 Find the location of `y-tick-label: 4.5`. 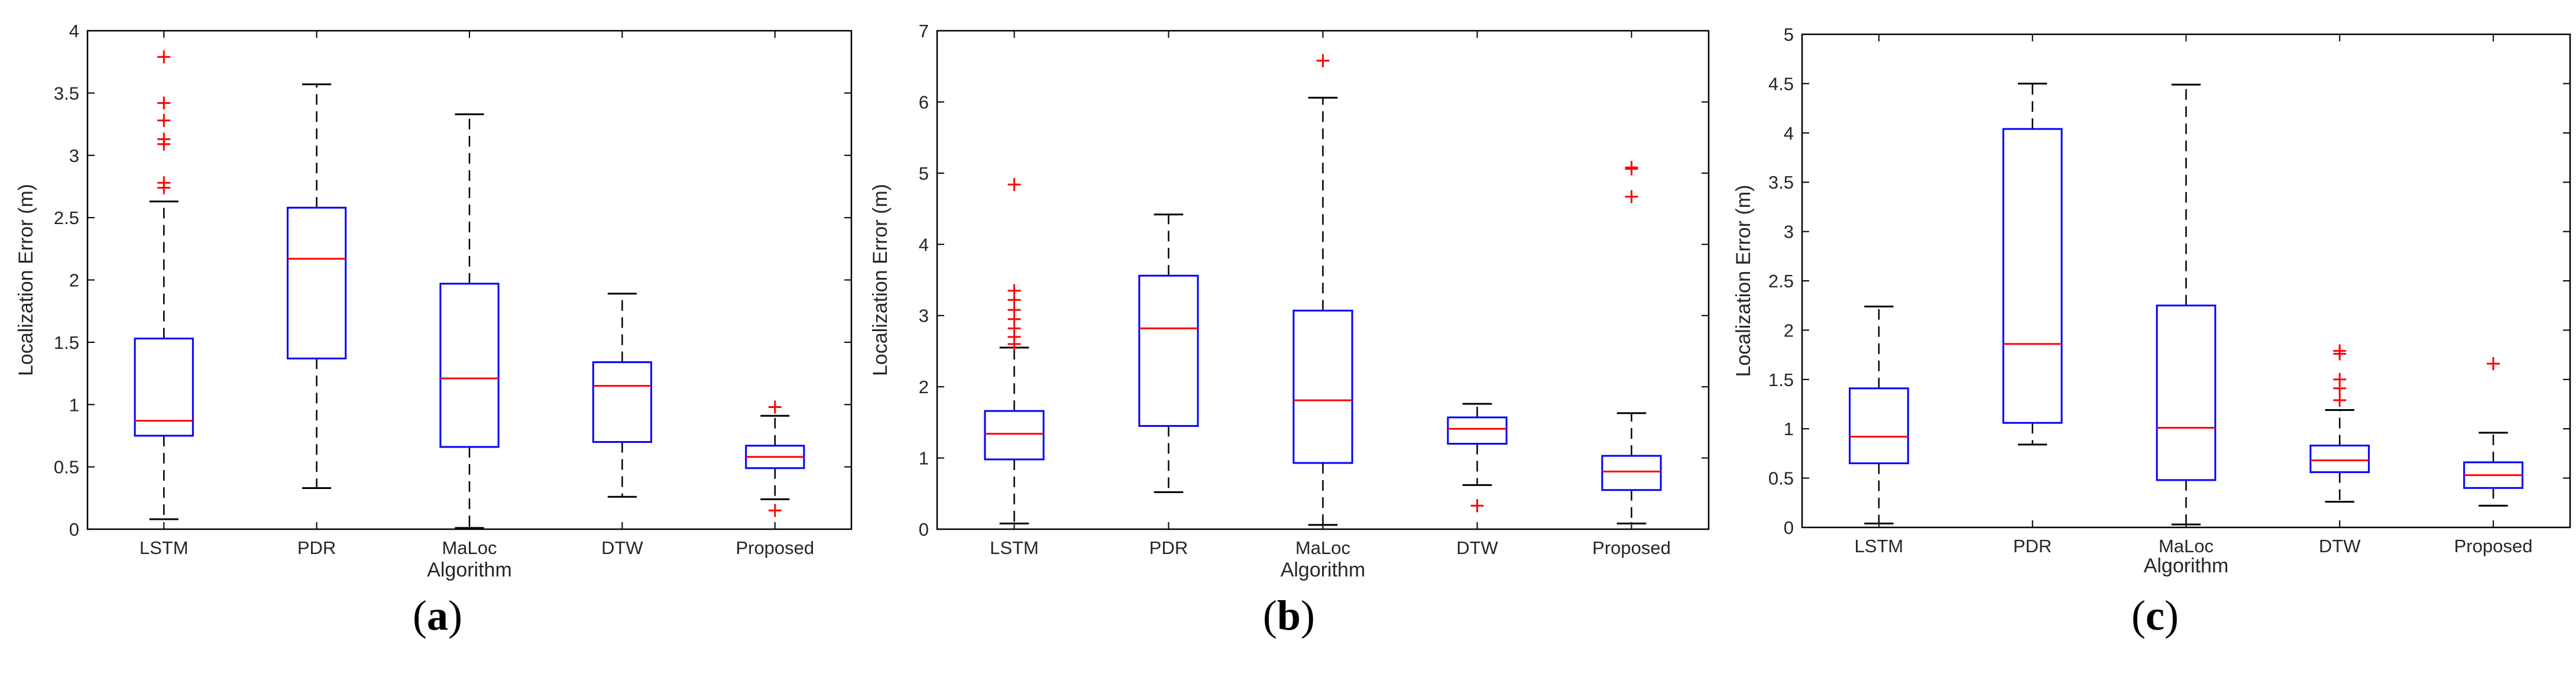

y-tick-label: 4.5 is located at coordinates (1781, 83).